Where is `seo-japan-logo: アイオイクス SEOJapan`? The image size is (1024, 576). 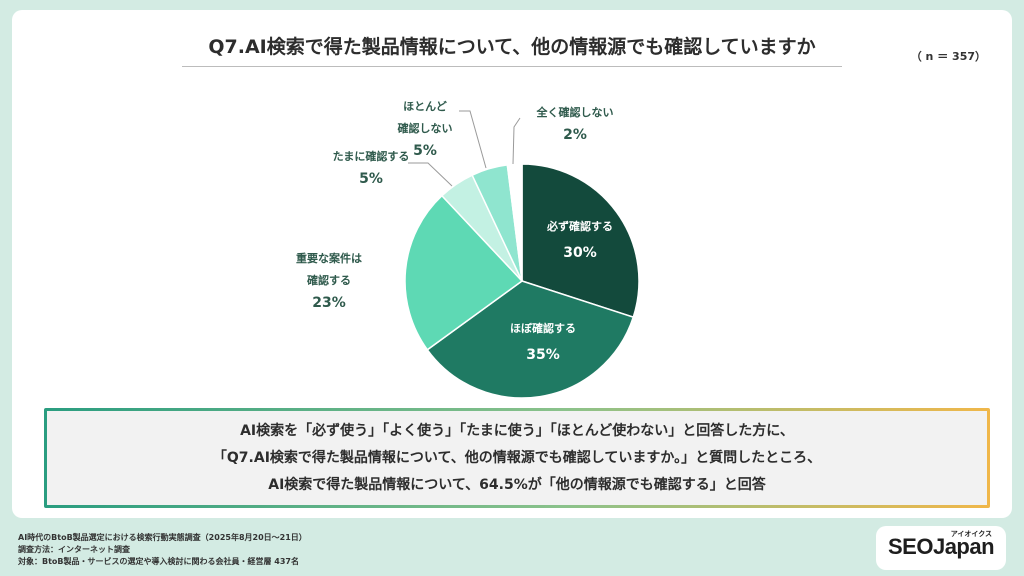
seo-japan-logo: アイオイクス SEOJapan is located at coordinates (941, 548).